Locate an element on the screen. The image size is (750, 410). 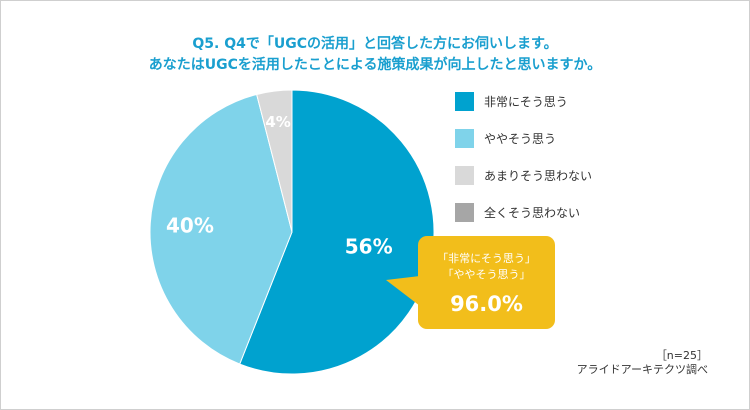
callout-value: 96.0% is located at coordinates (486, 304).